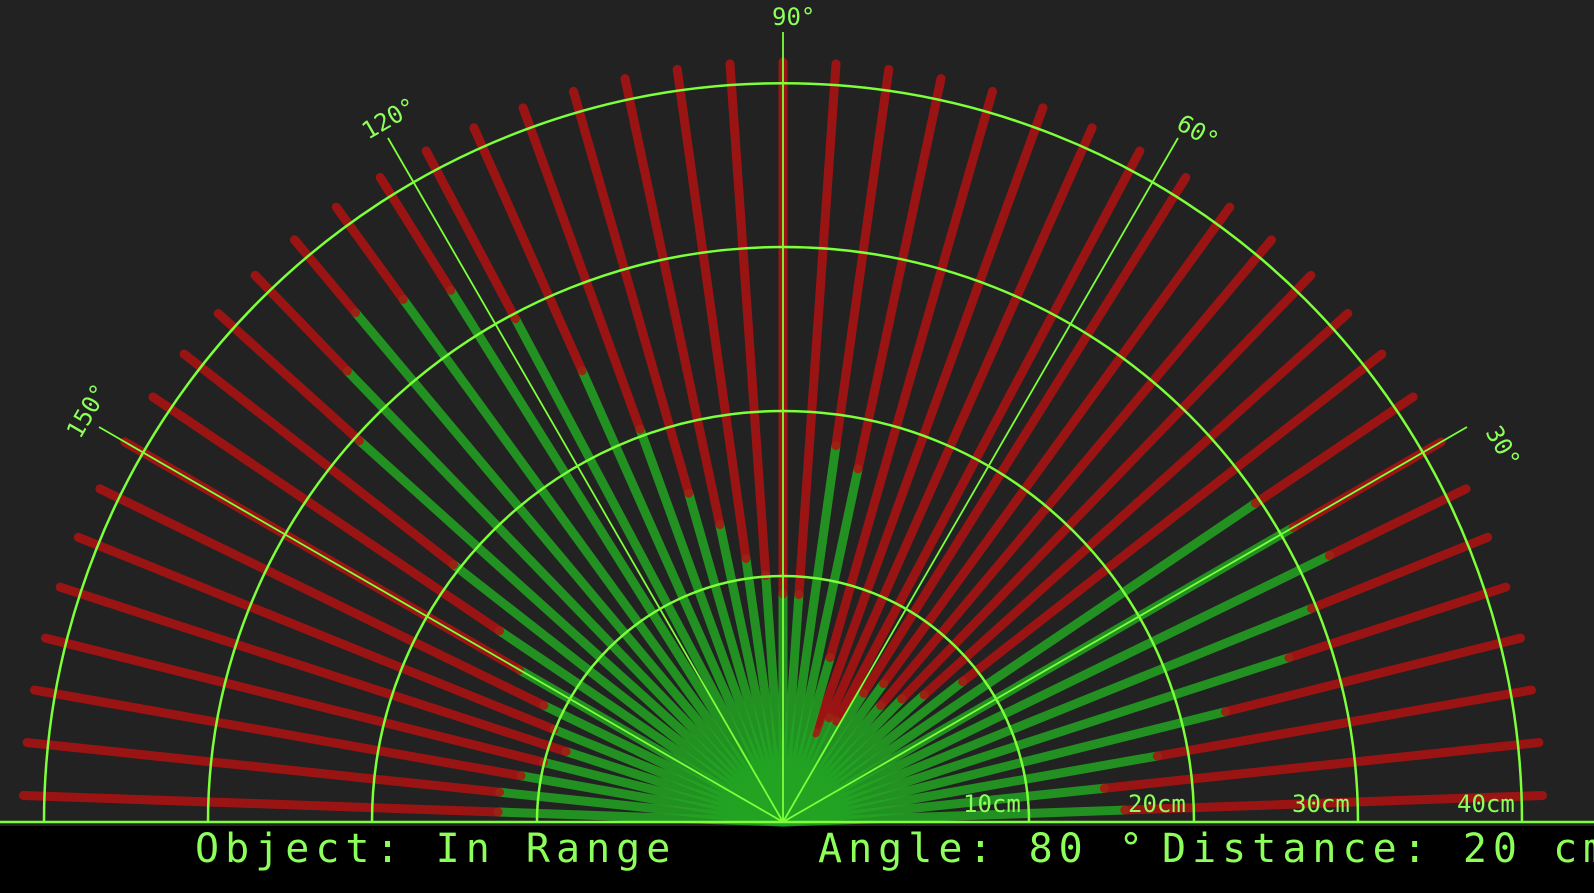 The image size is (1594, 893). Describe the element at coordinates (1157, 804) in the screenshot. I see `range-label: 20cm` at that location.